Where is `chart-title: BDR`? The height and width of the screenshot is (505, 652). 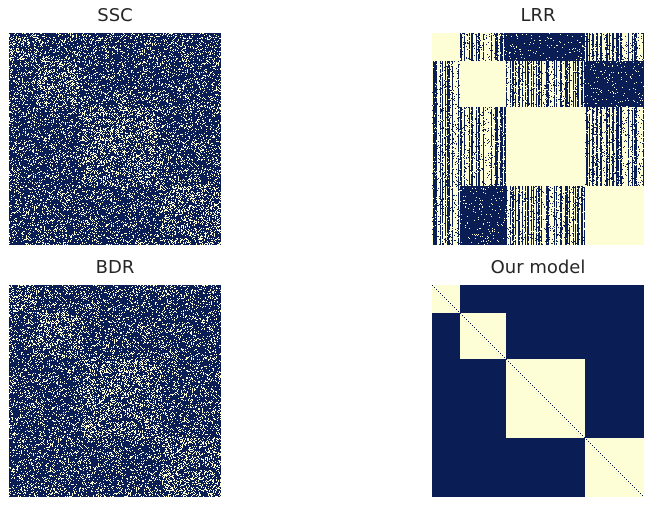
chart-title: BDR is located at coordinates (115, 267).